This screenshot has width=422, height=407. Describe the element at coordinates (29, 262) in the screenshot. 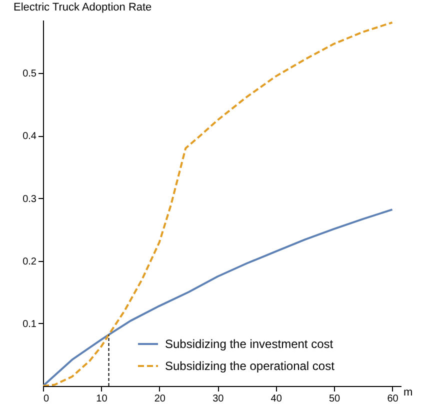

I see `y-tick-label: 0.2` at that location.